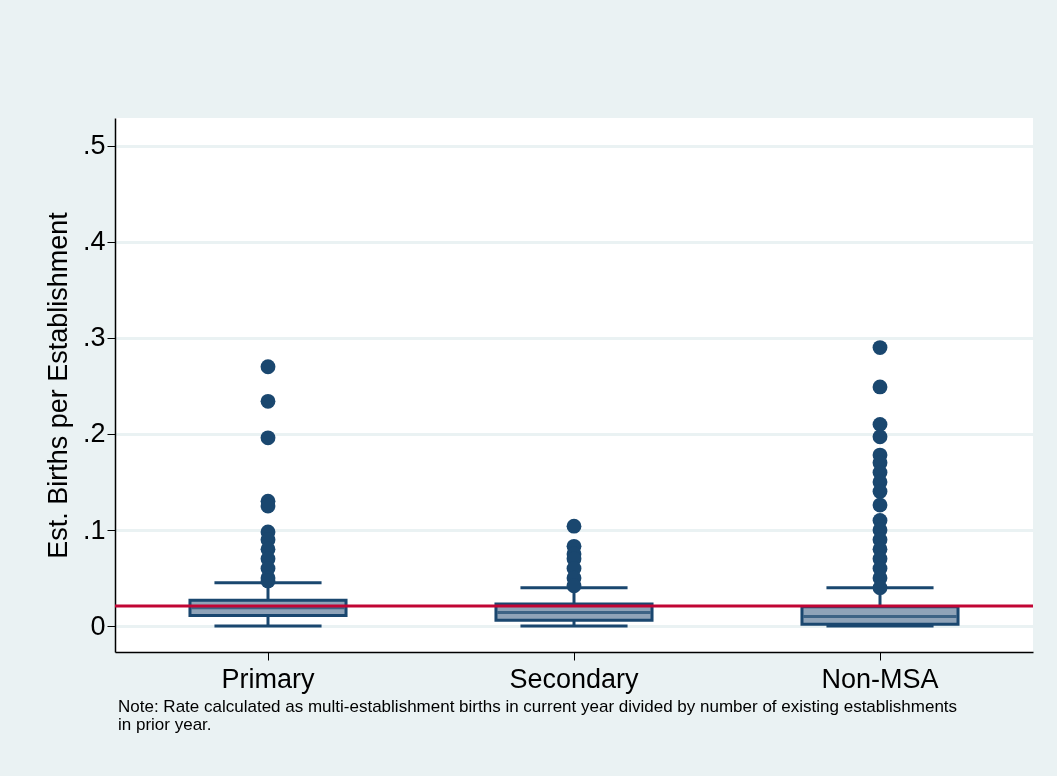 The image size is (1057, 776). I want to click on x-tick-label: Non-MSA, so click(880, 678).